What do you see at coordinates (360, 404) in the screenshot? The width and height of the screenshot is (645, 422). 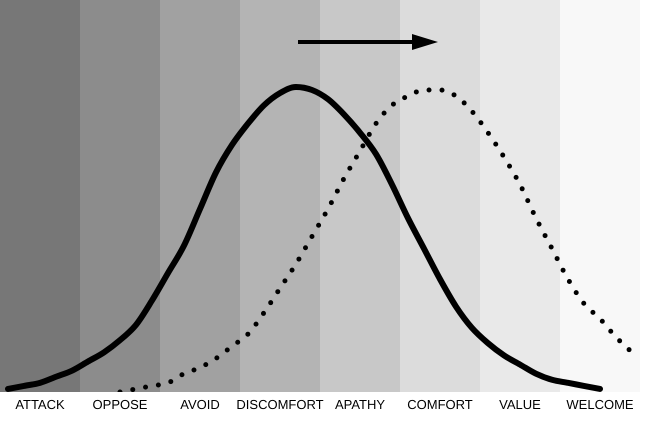 I see `x-tick-label: APATHY` at bounding box center [360, 404].